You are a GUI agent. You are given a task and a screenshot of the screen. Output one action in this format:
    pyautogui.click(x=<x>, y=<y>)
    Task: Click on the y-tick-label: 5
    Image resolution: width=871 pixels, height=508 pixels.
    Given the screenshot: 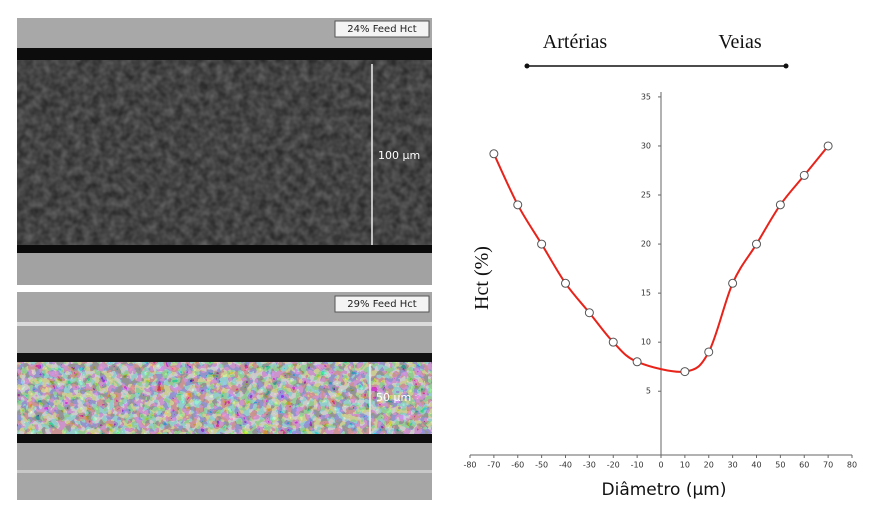 What is the action you would take?
    pyautogui.click(x=648, y=391)
    